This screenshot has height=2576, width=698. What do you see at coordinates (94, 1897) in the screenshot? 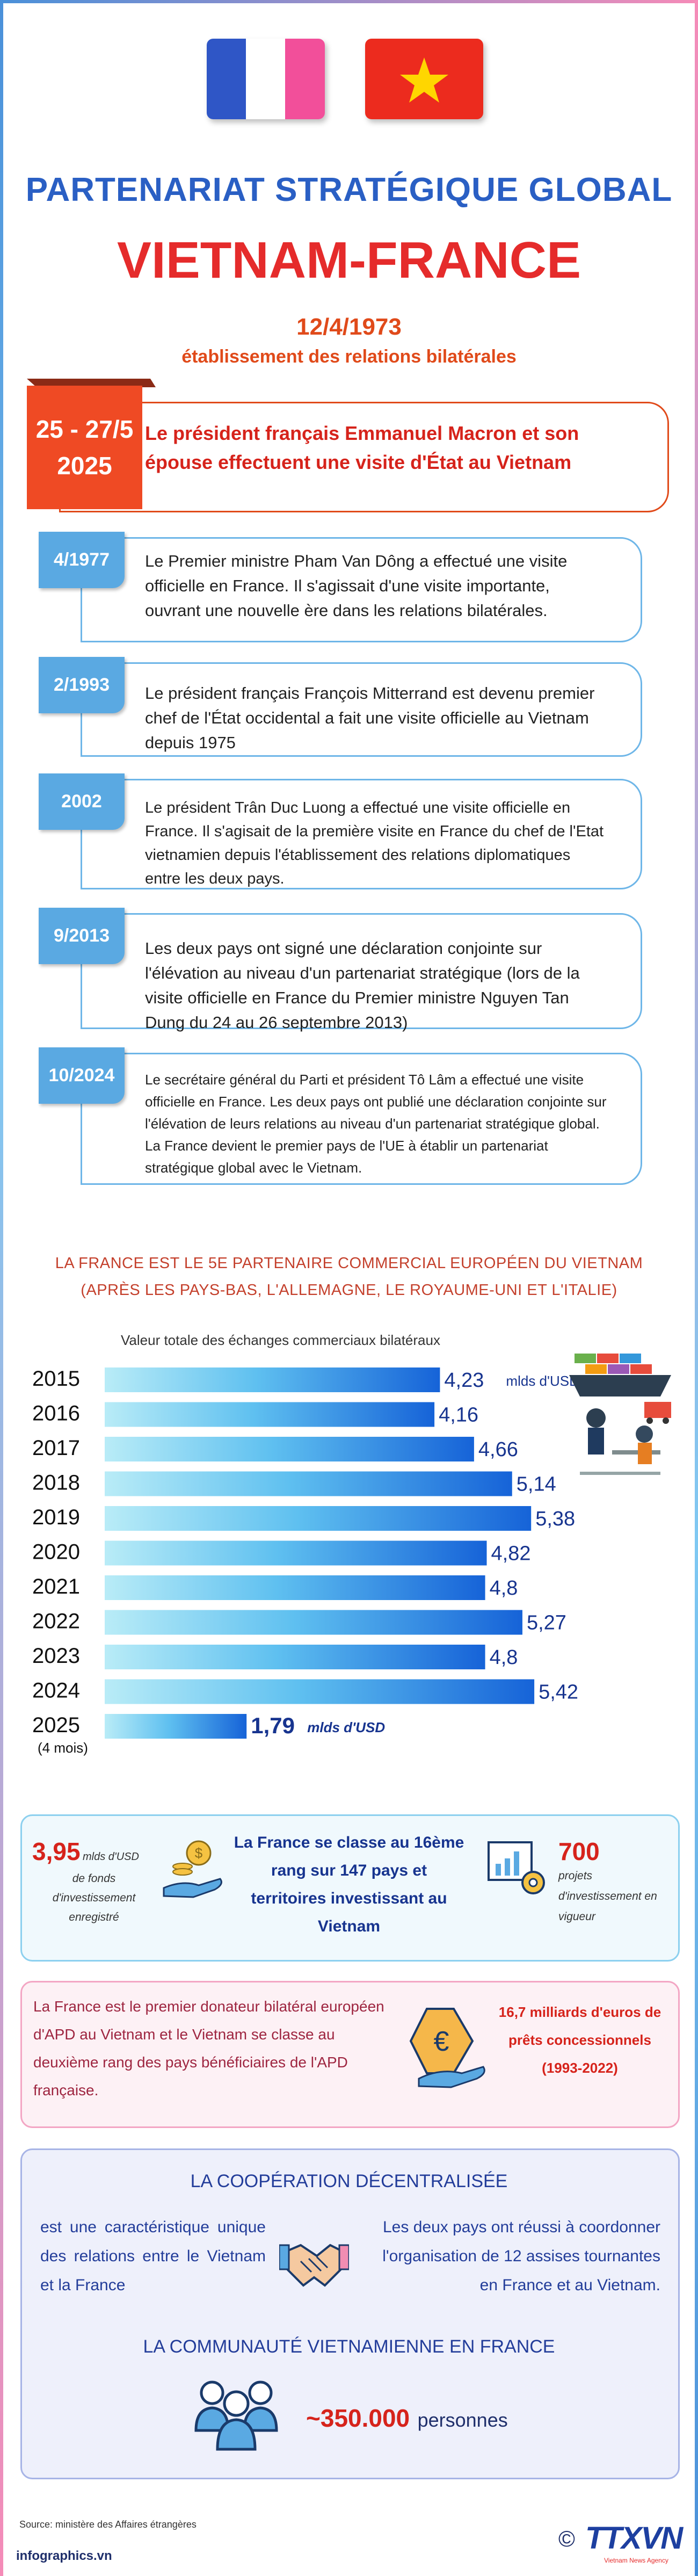
I see `capital-caption: de fonds d'investissement enregistré` at bounding box center [94, 1897].